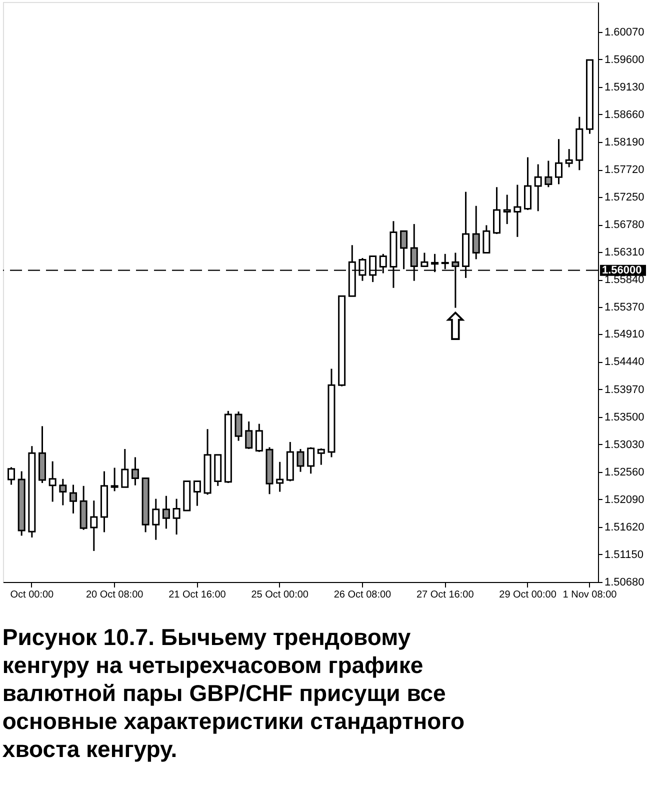 The height and width of the screenshot is (810, 650). I want to click on y-tick-label: 1.52560, so click(624, 472).